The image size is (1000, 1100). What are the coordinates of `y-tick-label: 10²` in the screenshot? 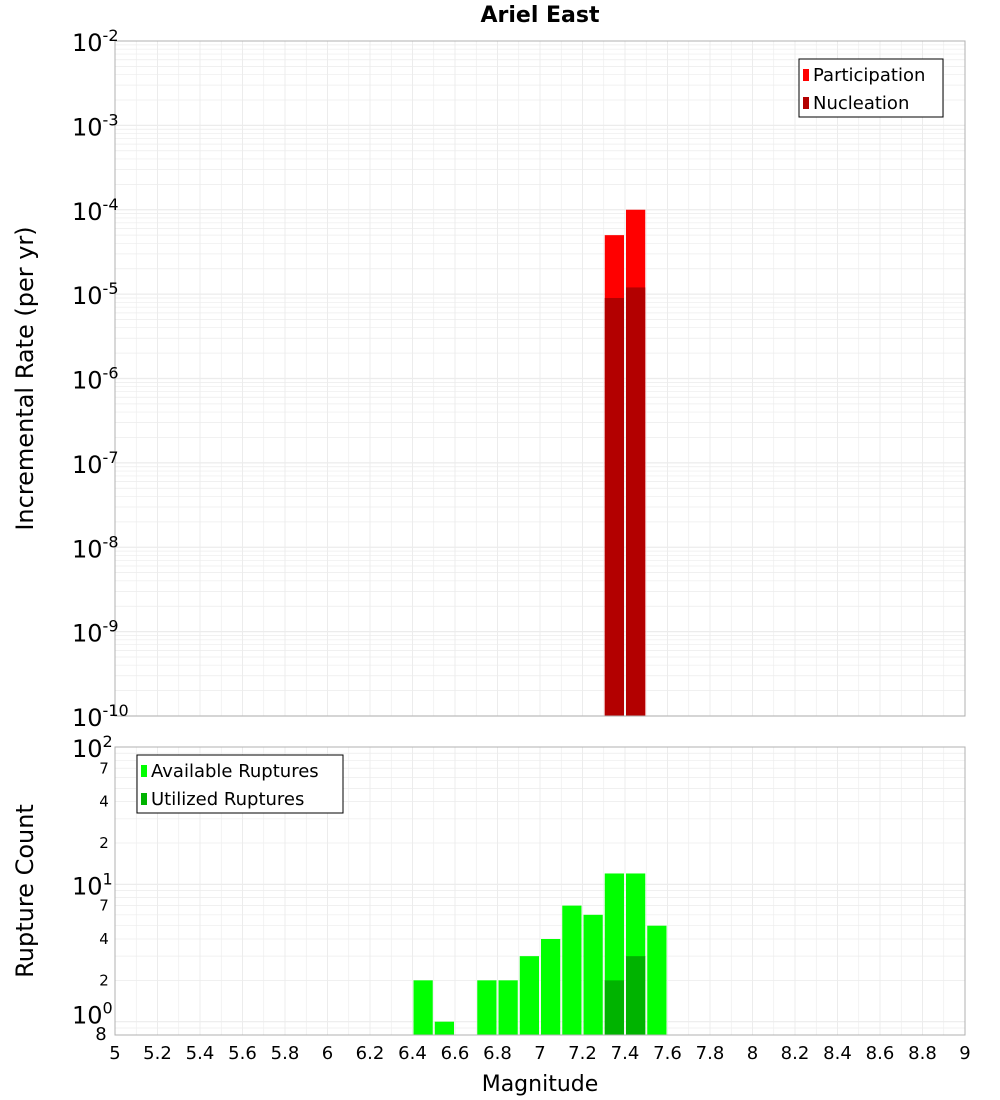 It's located at (92, 747).